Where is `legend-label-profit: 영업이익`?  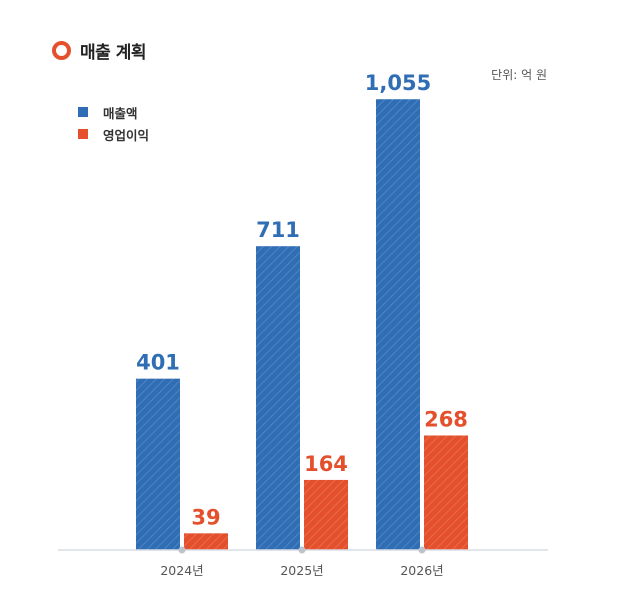 legend-label-profit: 영업이익 is located at coordinates (126, 135).